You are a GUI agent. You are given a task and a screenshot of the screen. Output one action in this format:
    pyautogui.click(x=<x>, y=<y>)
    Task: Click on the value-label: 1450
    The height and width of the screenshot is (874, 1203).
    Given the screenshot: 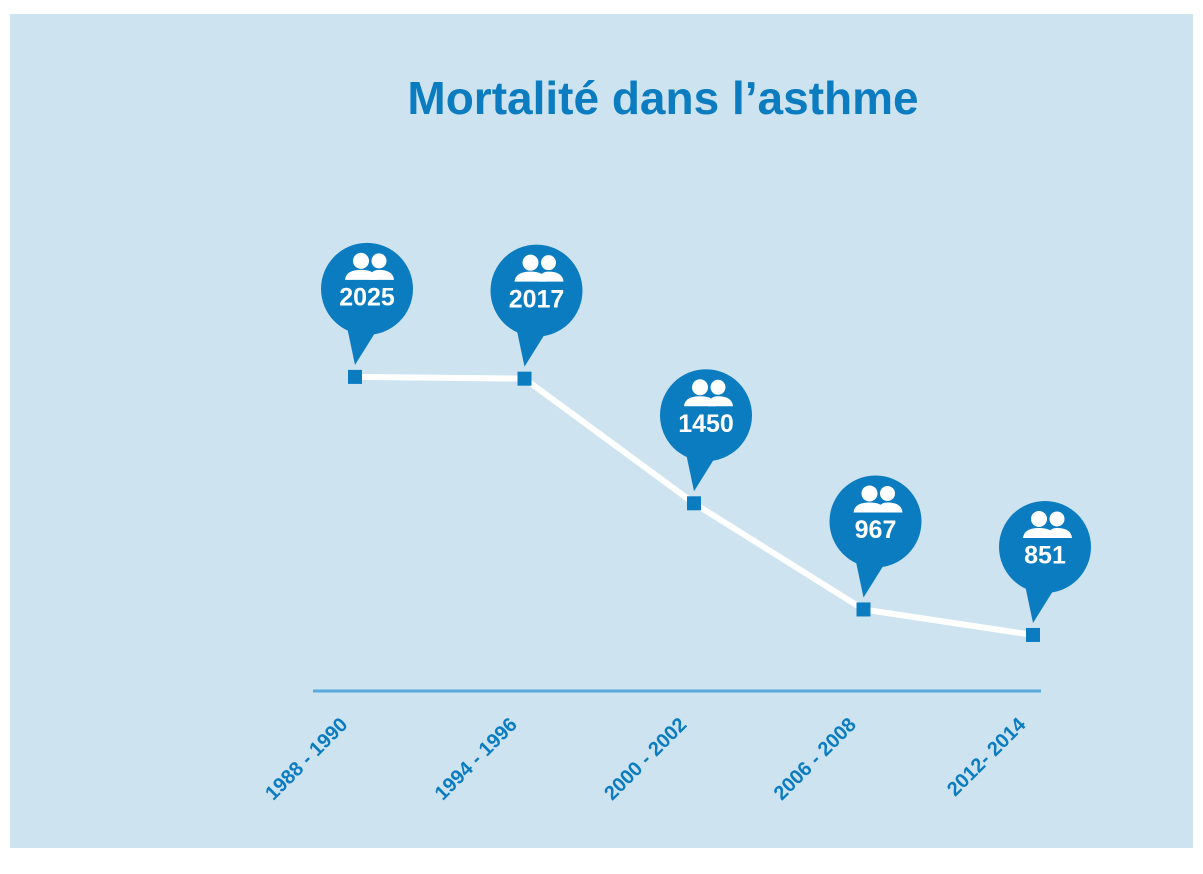 What is the action you would take?
    pyautogui.click(x=706, y=424)
    